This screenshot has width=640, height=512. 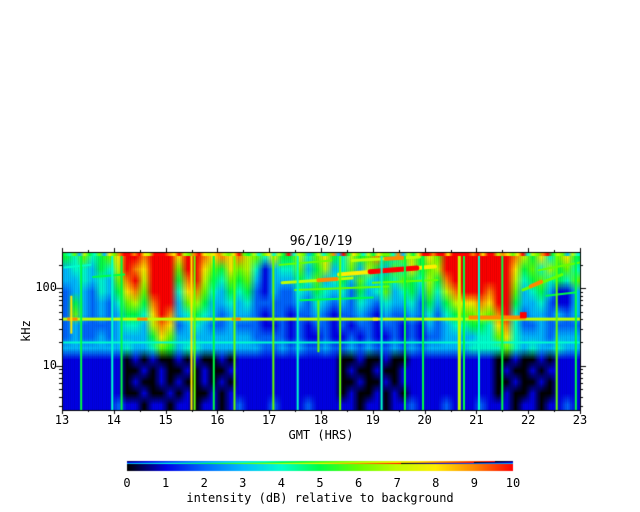 I want to click on y-tick-label: 10, so click(x=49, y=364).